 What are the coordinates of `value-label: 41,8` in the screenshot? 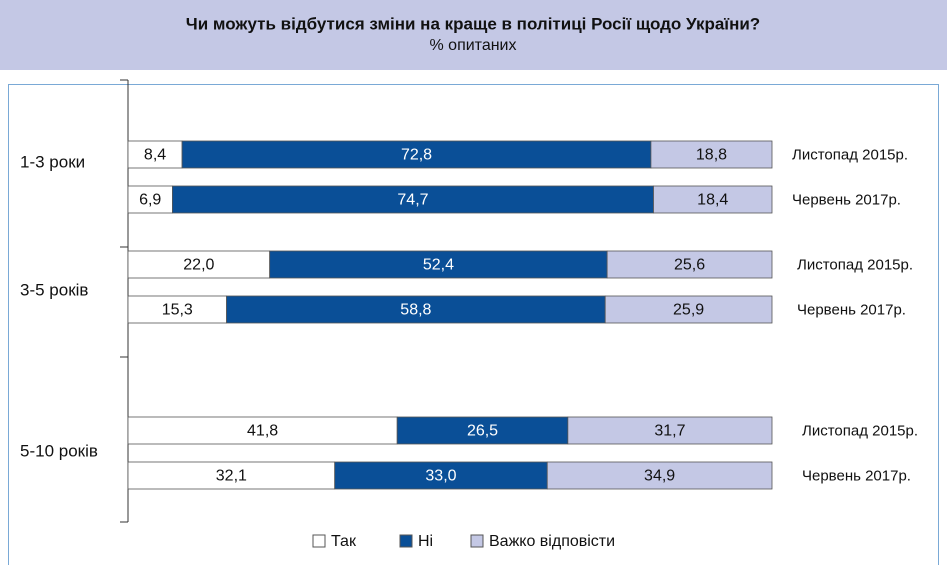 It's located at (262, 431).